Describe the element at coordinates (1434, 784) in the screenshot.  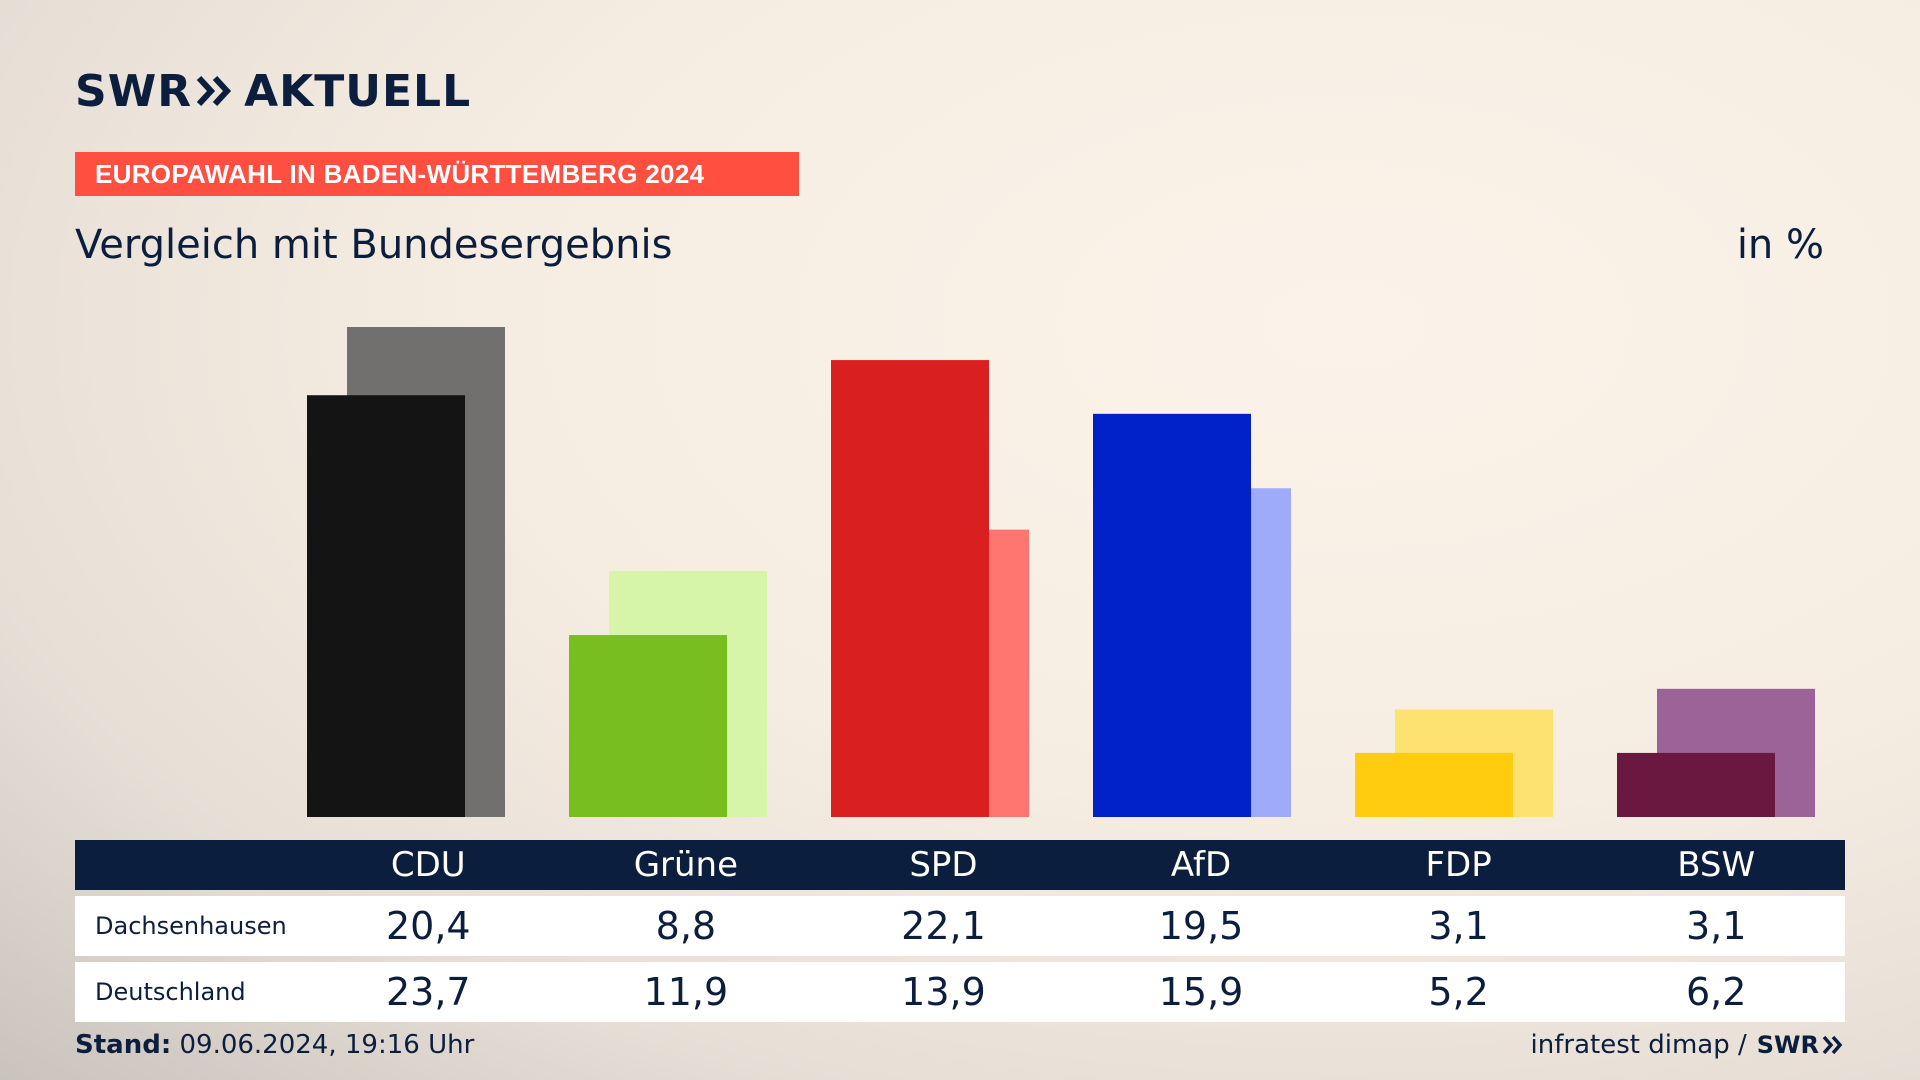
I see `bar-fdp-dachsenhausen` at that location.